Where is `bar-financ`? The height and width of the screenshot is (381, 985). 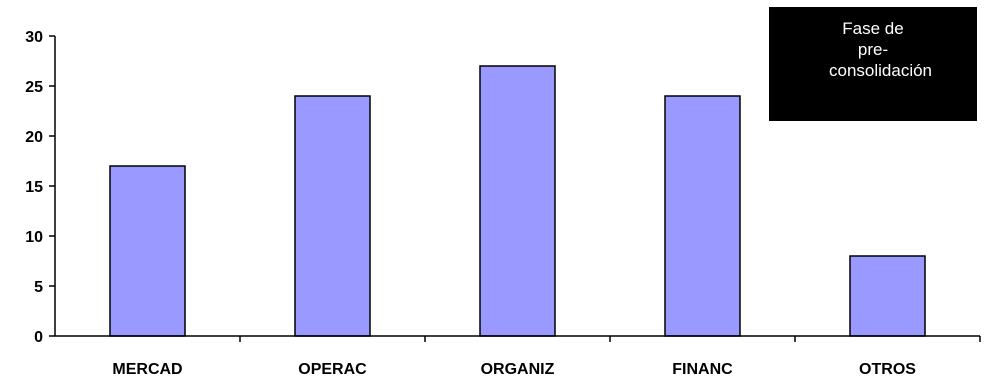 bar-financ is located at coordinates (702, 216).